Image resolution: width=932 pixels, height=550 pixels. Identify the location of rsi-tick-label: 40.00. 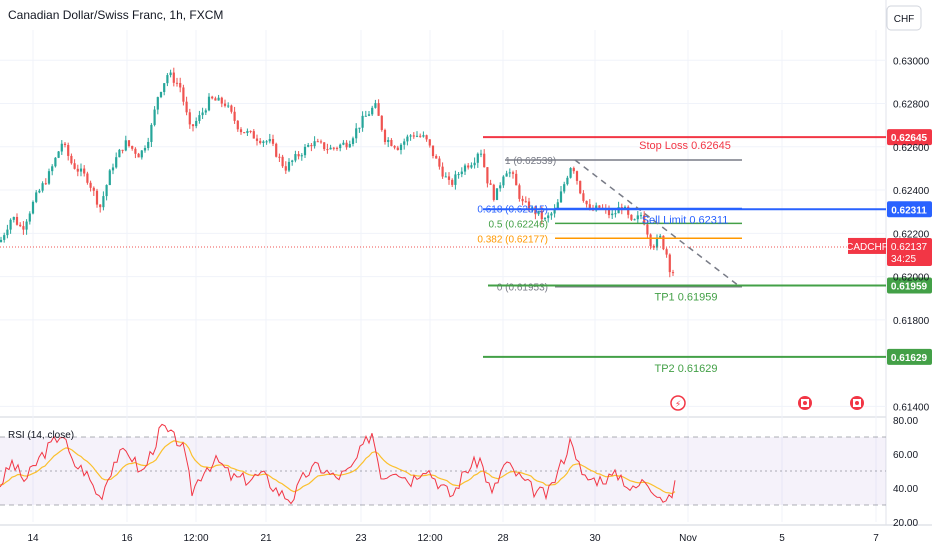
(905, 489).